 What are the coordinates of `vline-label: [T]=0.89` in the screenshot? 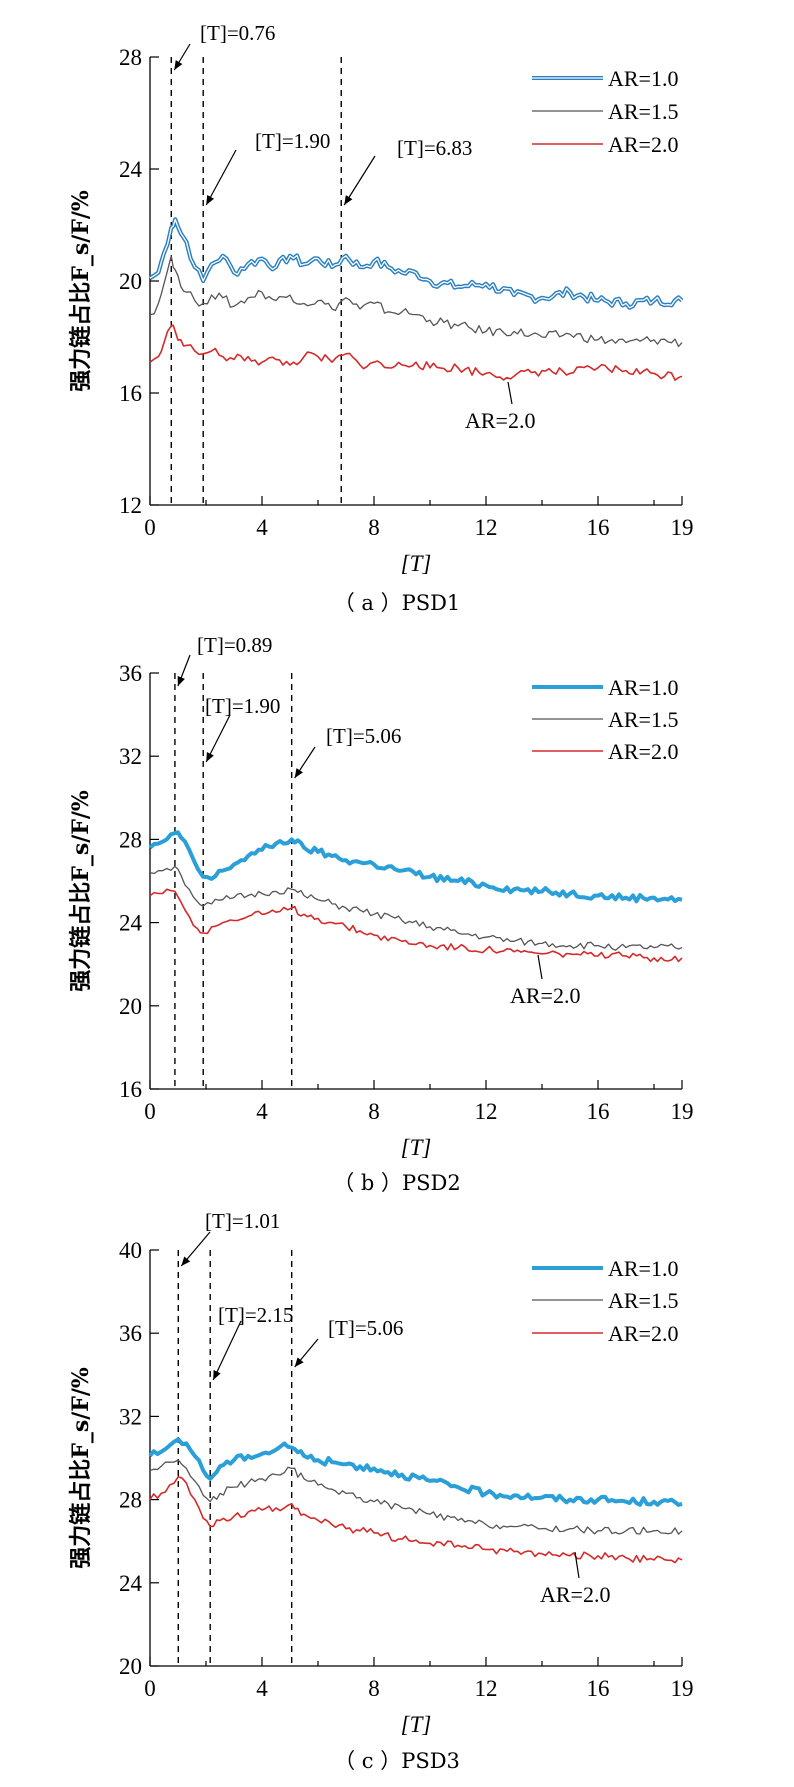 It's located at (234, 645).